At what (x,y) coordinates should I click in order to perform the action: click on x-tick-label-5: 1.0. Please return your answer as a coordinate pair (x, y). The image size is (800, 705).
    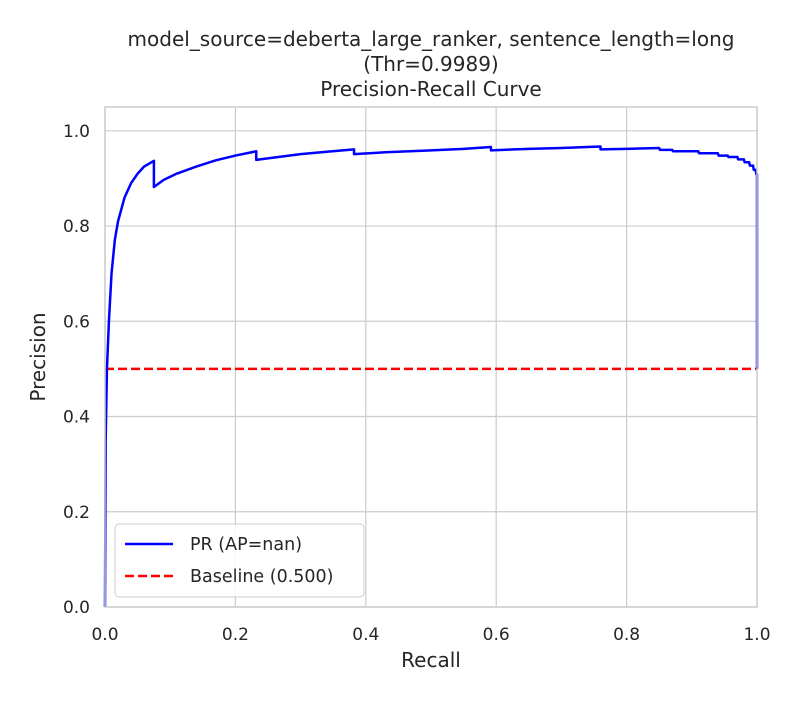
    Looking at the image, I should click on (756, 635).